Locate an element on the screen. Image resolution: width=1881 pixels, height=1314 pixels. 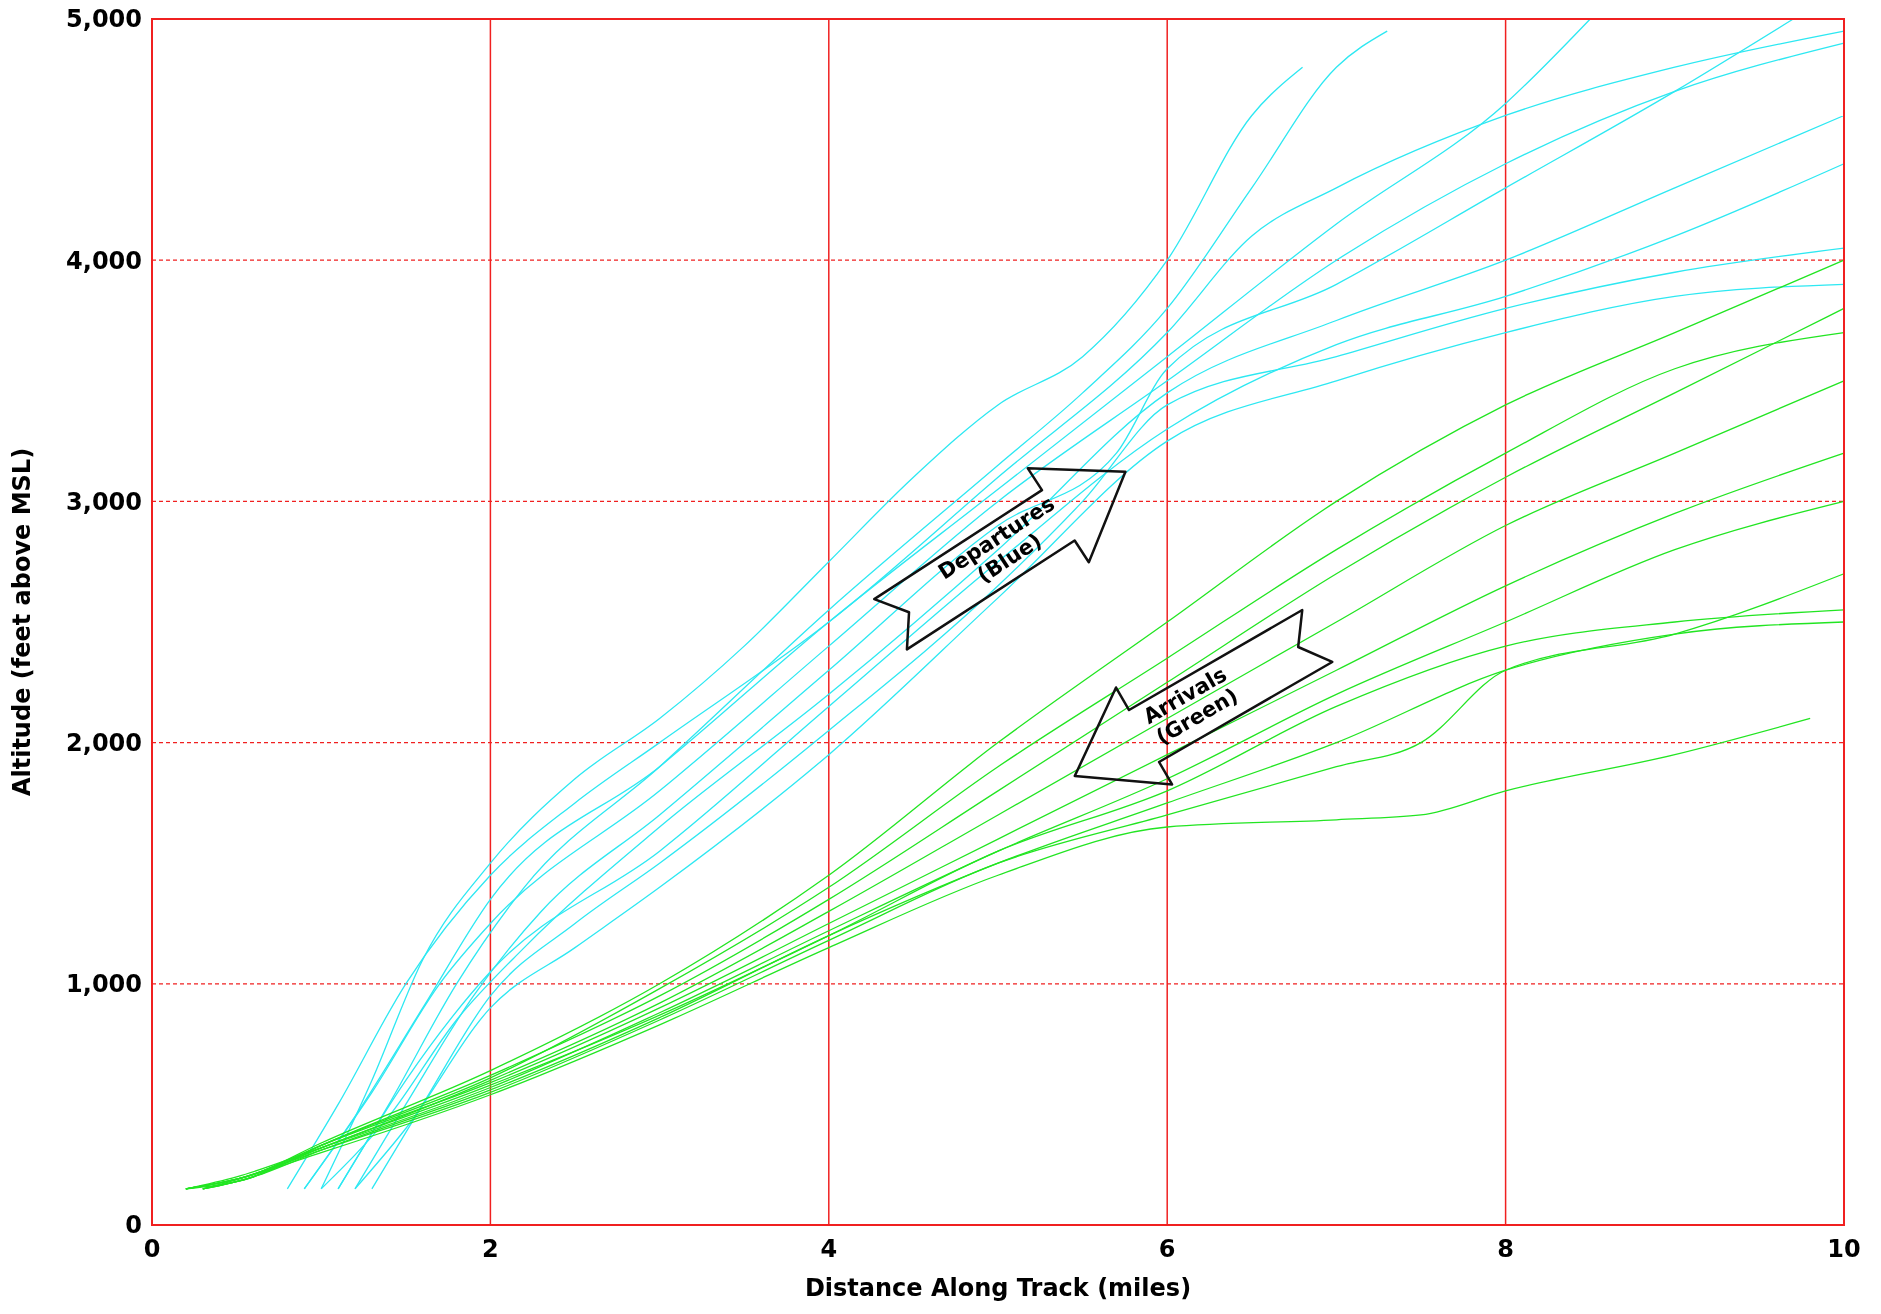
x-tick-label: 4 is located at coordinates (829, 1249).